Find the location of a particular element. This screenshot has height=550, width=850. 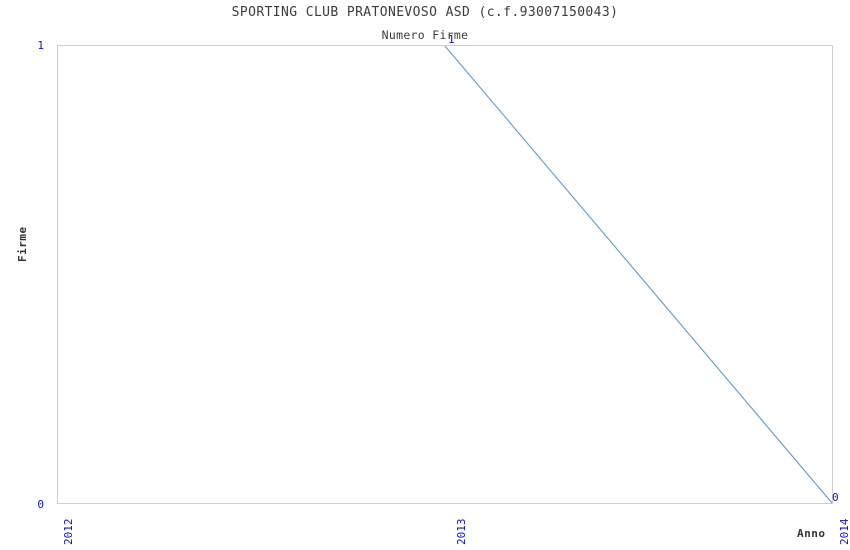

chart-subtitle: Numero Firme is located at coordinates (425, 35).